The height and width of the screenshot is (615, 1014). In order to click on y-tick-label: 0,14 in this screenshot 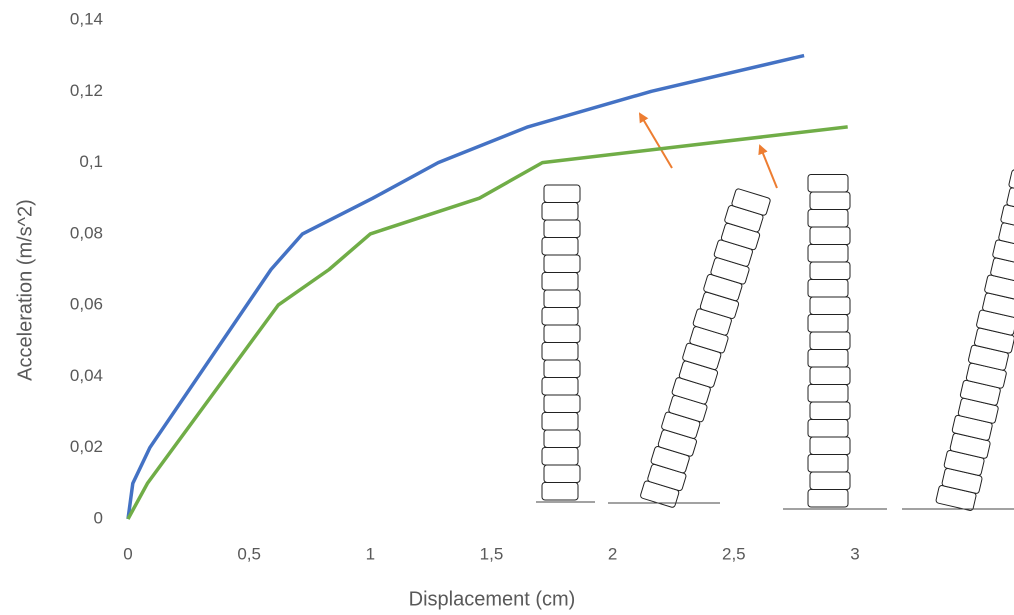, I will do `click(86, 18)`.